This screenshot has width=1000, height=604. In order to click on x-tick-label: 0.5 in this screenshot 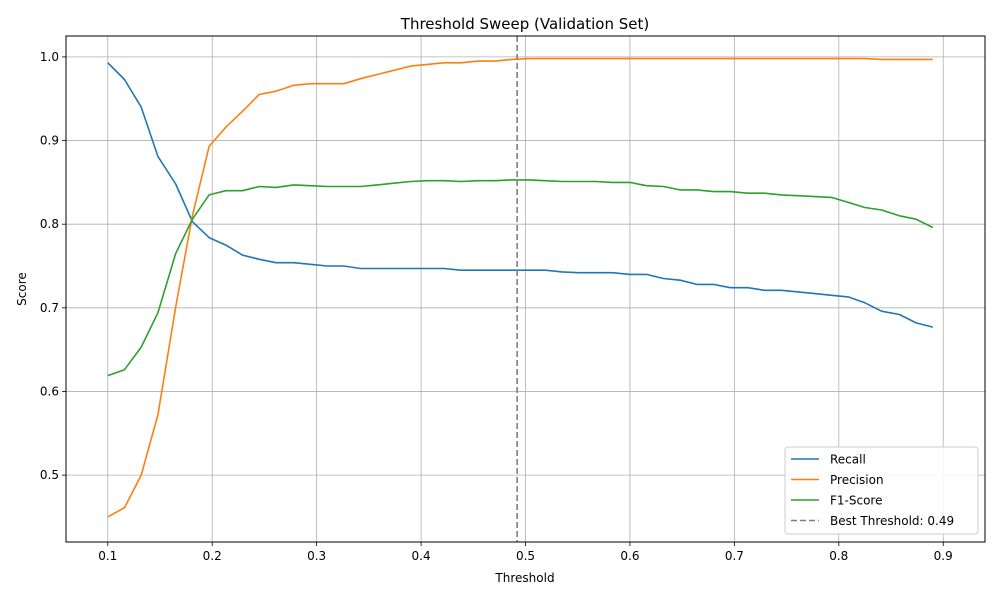, I will do `click(525, 556)`.